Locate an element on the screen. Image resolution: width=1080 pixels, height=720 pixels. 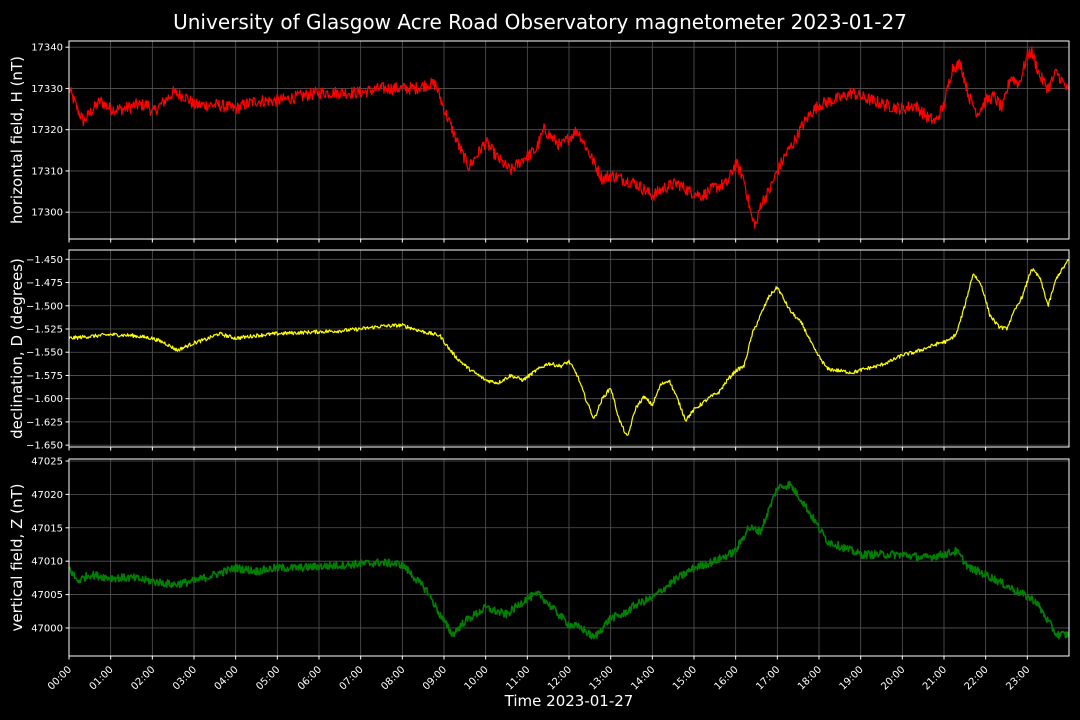
x-tick-label: 15:00 is located at coordinates (685, 678).